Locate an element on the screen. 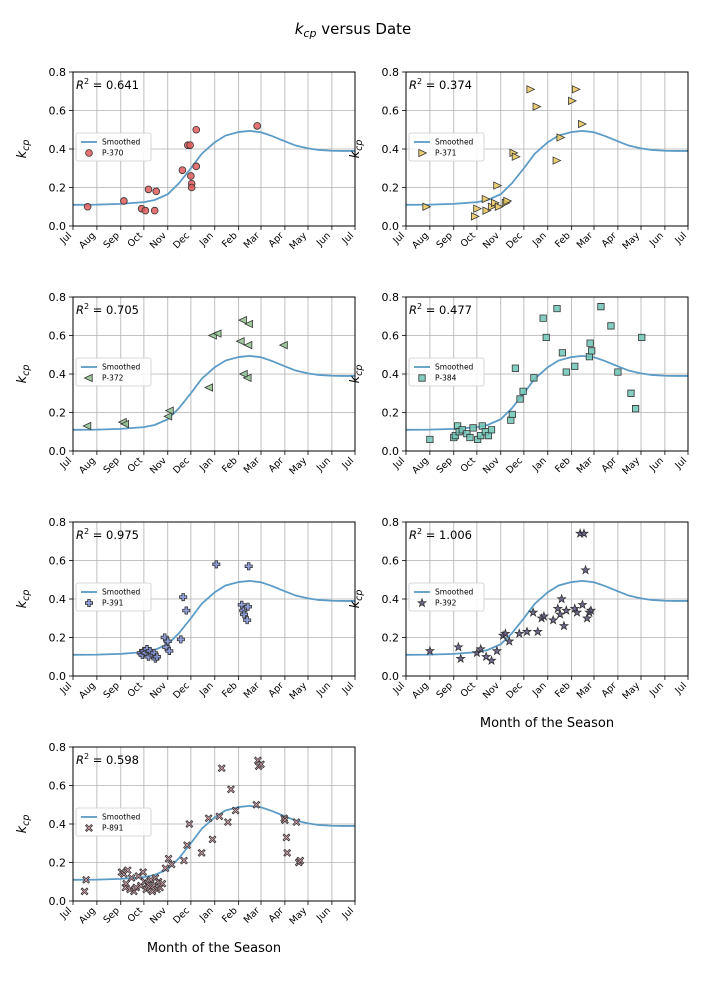 The height and width of the screenshot is (1000, 707). y-tick-label: 0.0 is located at coordinates (391, 676).